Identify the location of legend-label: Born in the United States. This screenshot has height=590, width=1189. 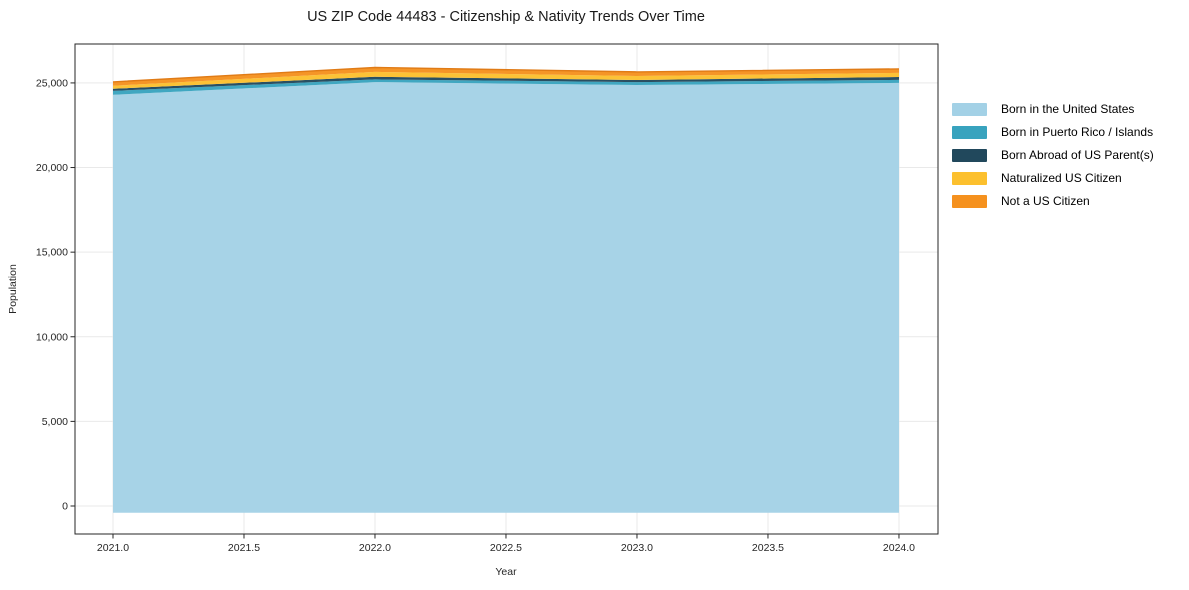
(1068, 109).